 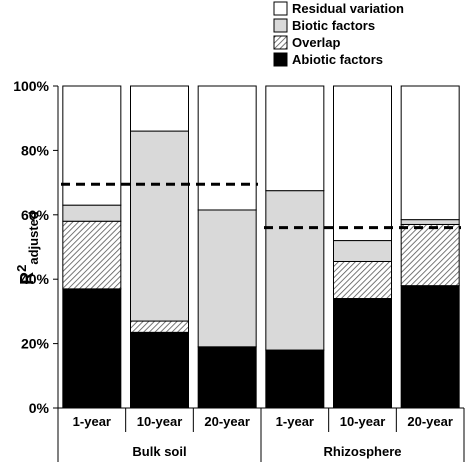 What do you see at coordinates (39, 408) in the screenshot?
I see `y-tick-label: 0%` at bounding box center [39, 408].